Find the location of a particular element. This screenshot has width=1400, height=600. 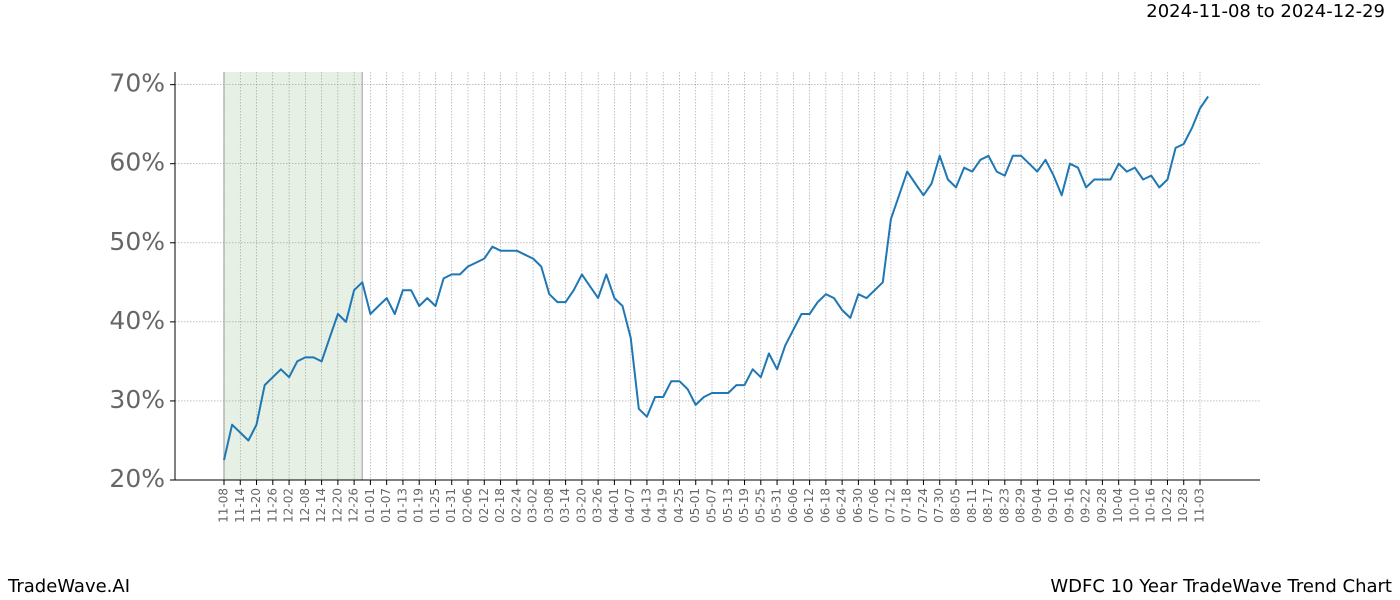

x-tick-label: 10-28 is located at coordinates (1183, 505).